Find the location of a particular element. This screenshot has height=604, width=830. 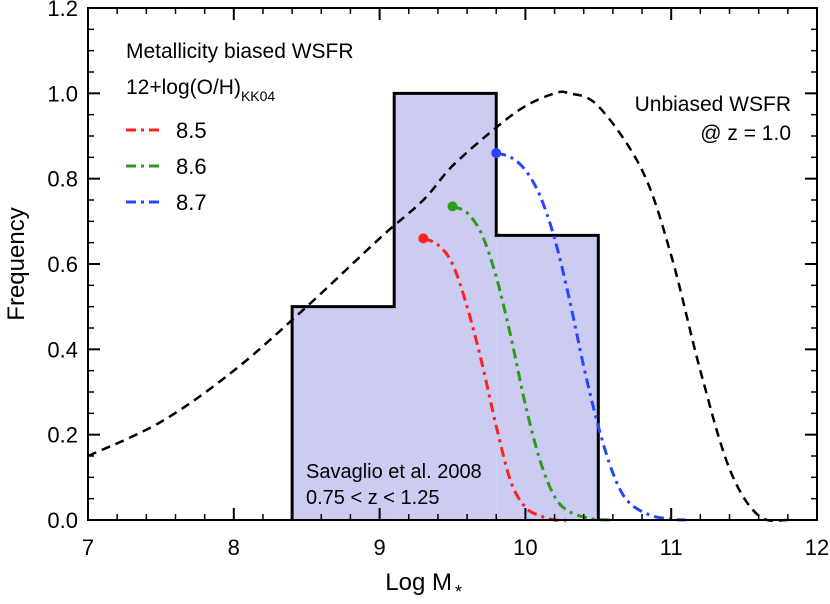

x-tick-label: 12 is located at coordinates (817, 547).